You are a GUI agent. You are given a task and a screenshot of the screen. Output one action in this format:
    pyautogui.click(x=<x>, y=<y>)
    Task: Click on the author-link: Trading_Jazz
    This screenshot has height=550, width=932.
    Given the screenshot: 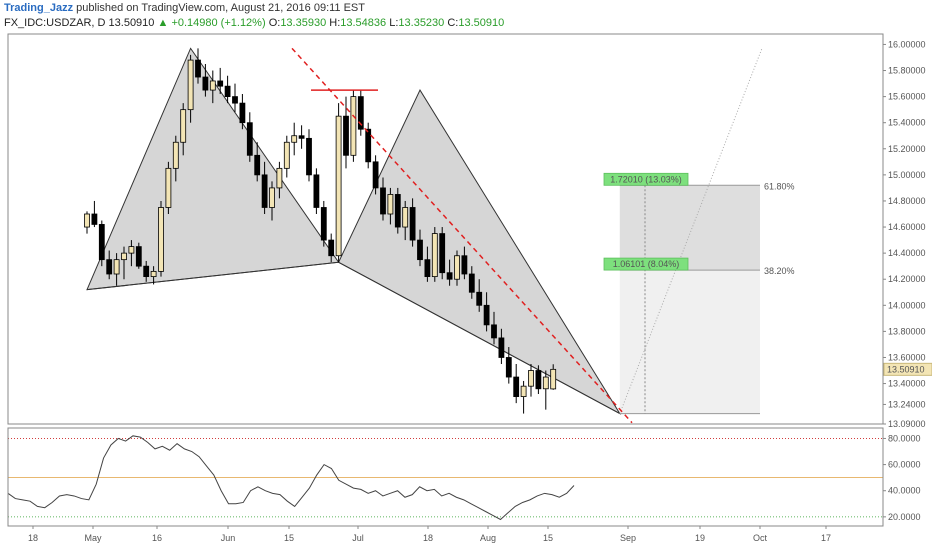 What is the action you would take?
    pyautogui.click(x=39, y=8)
    